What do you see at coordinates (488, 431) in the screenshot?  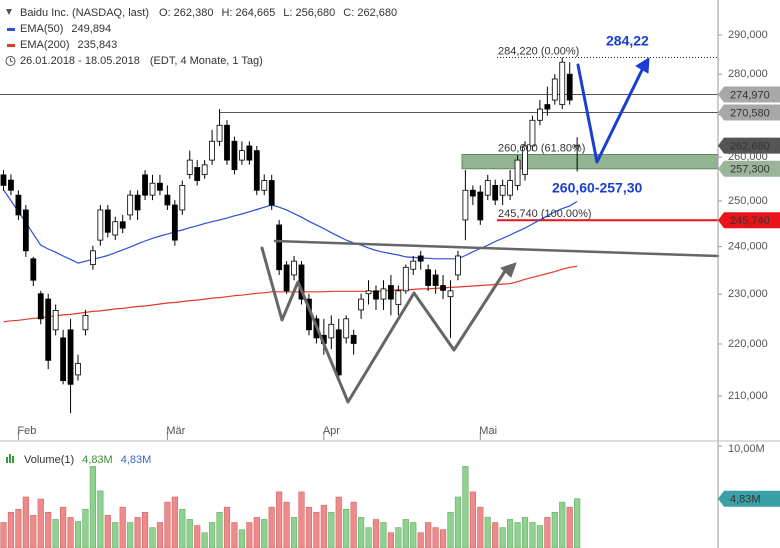 I see `x-tick-label: Mai` at bounding box center [488, 431].